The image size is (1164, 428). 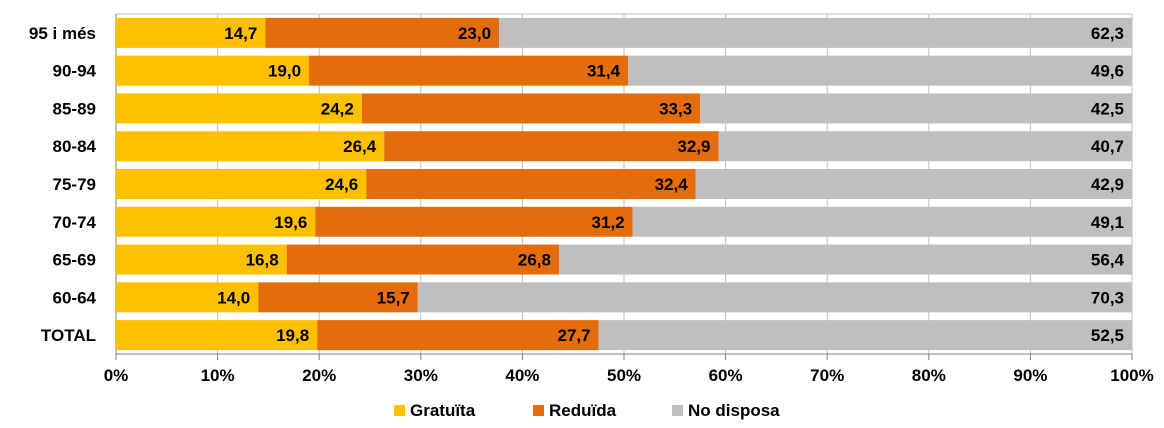 What do you see at coordinates (116, 375) in the screenshot?
I see `x-tick-label: 0%` at bounding box center [116, 375].